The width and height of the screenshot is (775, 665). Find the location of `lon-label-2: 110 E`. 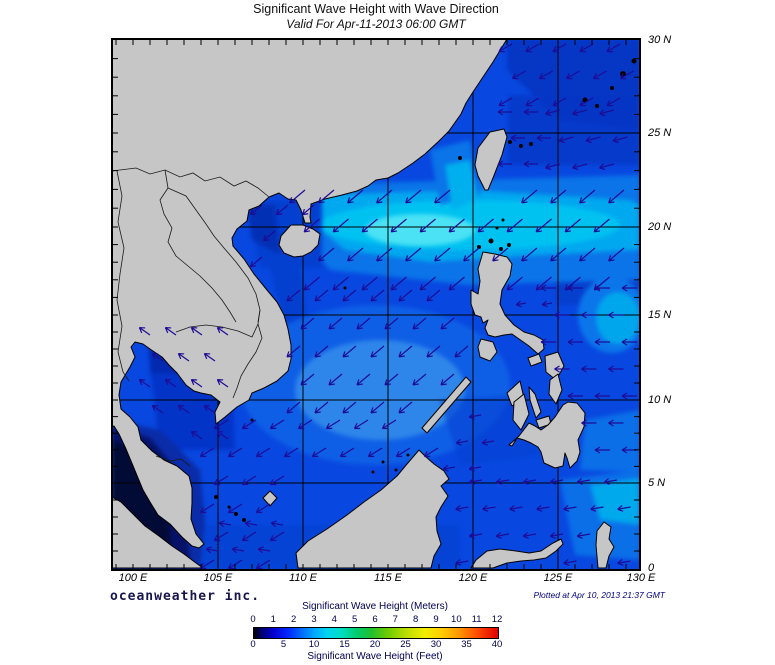

lon-label-2: 110 E is located at coordinates (303, 578).